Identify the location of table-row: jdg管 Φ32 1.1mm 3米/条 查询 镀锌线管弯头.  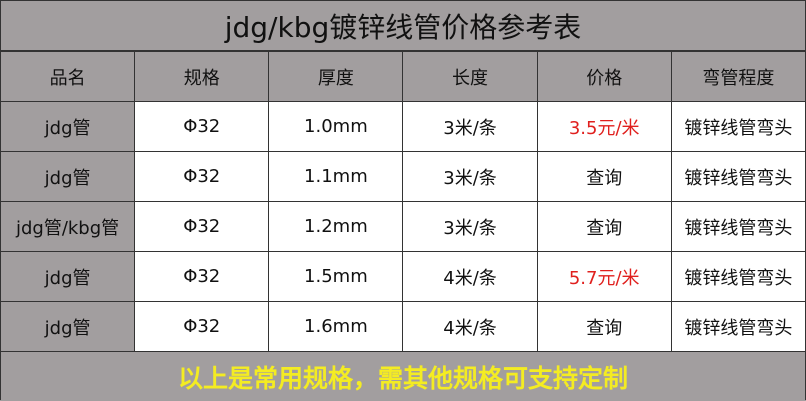
(403, 176).